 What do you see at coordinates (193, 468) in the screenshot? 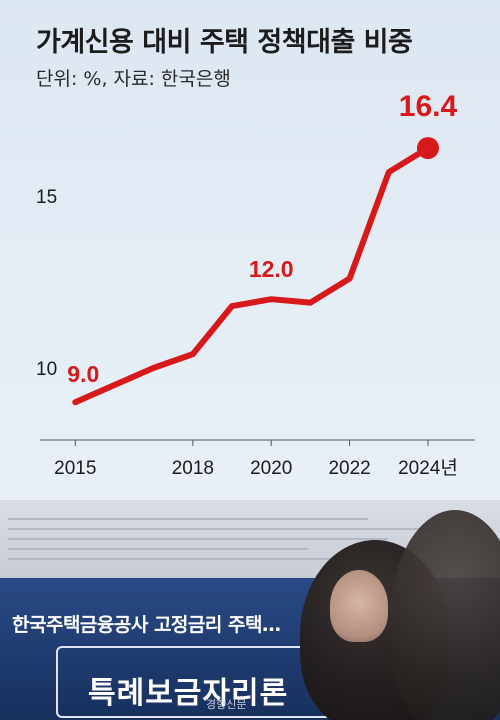
I see `x-tick-label: 2018` at bounding box center [193, 468].